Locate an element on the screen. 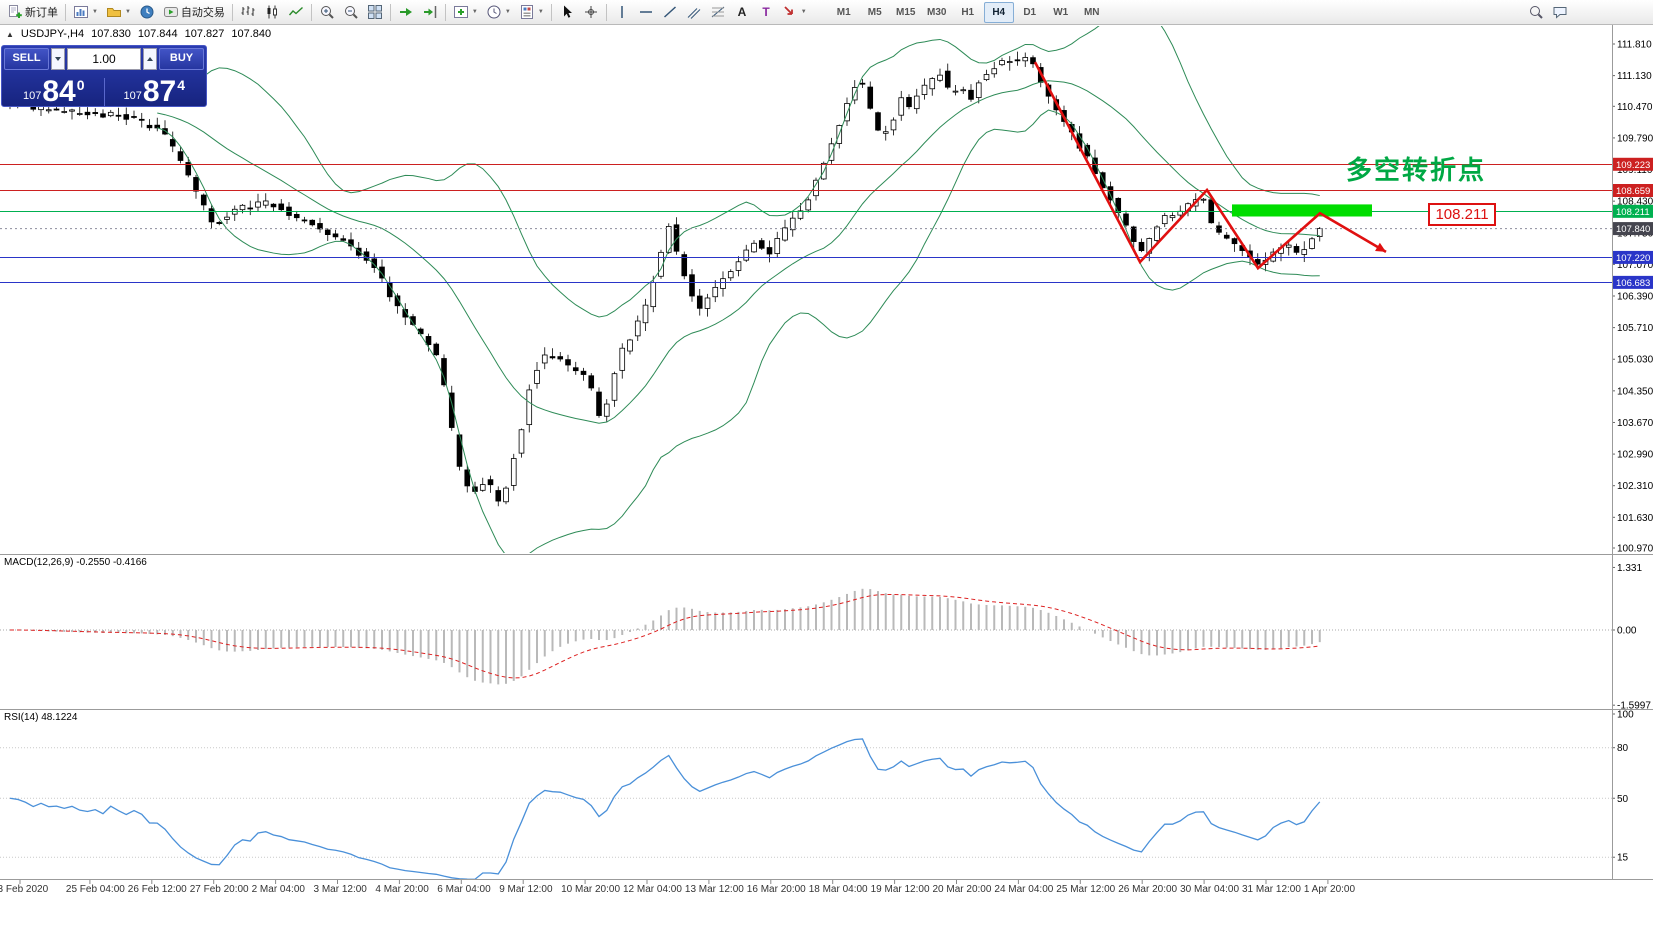  svg-text: 25 Feb 04:00 is located at coordinates (95, 889).